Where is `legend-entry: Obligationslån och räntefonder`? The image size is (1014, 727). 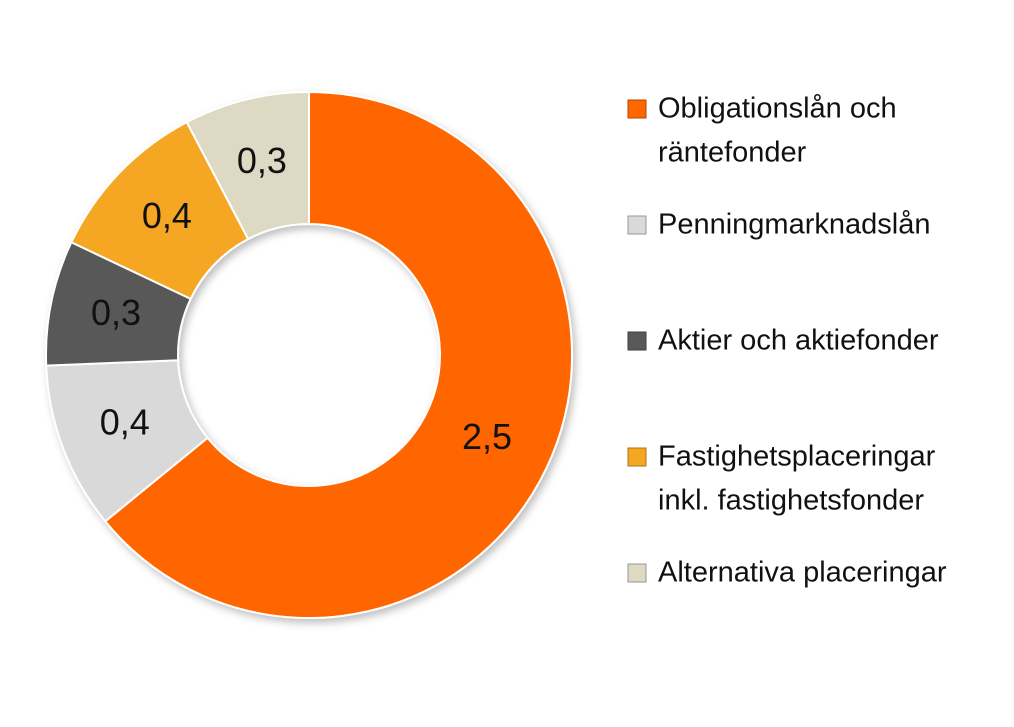
legend-entry: Obligationslån och räntefonder is located at coordinates (762, 131).